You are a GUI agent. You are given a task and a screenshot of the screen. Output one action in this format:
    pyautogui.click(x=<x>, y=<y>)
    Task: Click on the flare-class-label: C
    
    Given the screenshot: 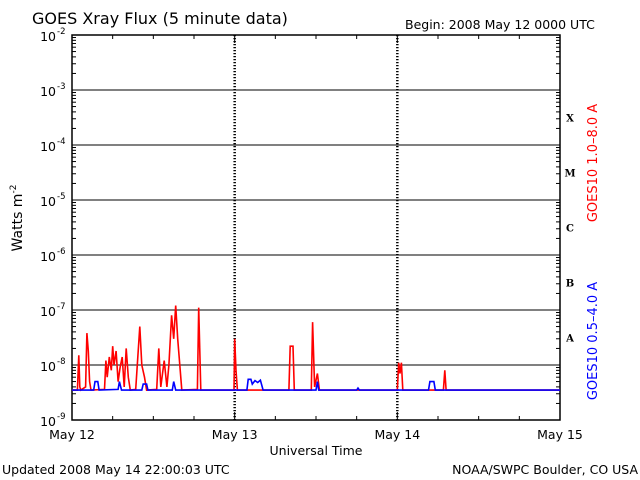 What is the action you would take?
    pyautogui.click(x=570, y=229)
    